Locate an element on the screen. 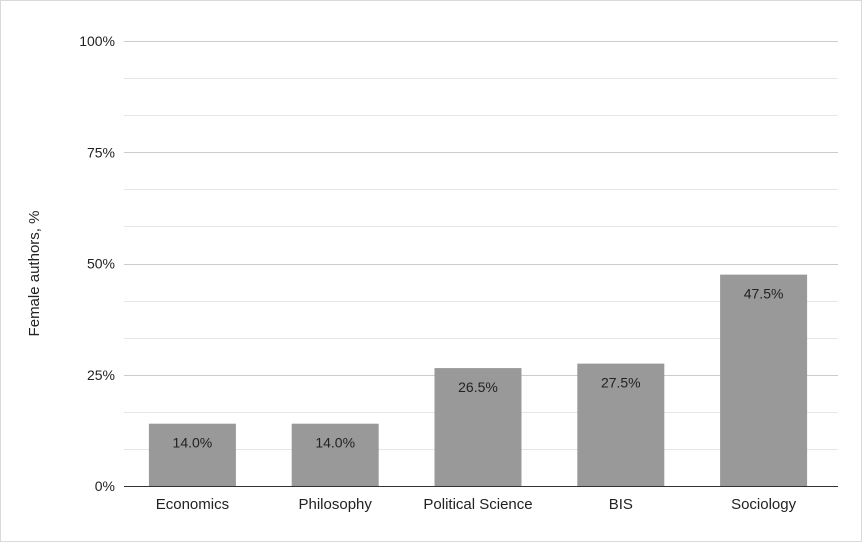  y-tick-label: 75% is located at coordinates (101, 152).